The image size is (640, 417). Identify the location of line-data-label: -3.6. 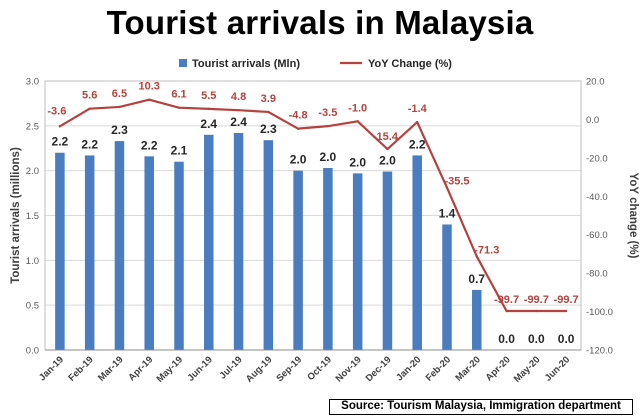
(56, 111).